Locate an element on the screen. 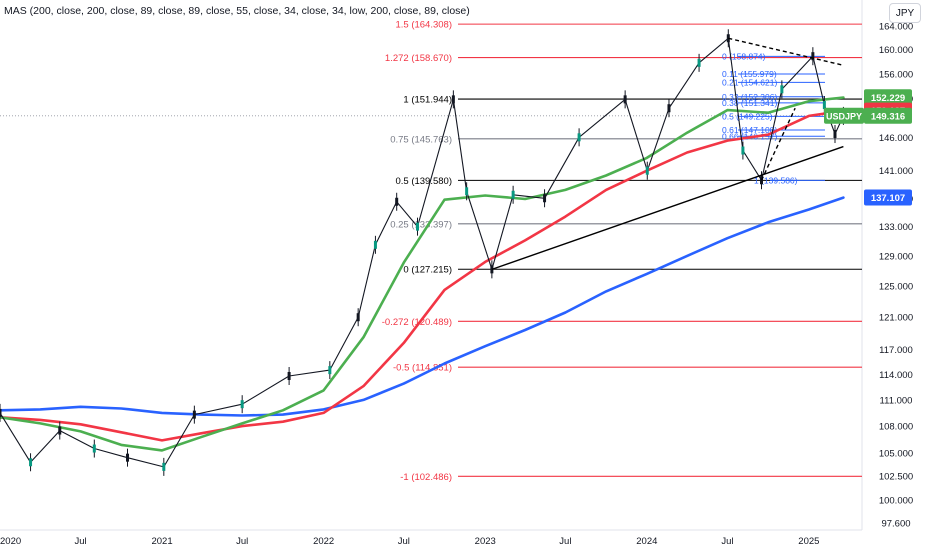  fib-level-label: 1.5 (164.308) is located at coordinates (423, 25).